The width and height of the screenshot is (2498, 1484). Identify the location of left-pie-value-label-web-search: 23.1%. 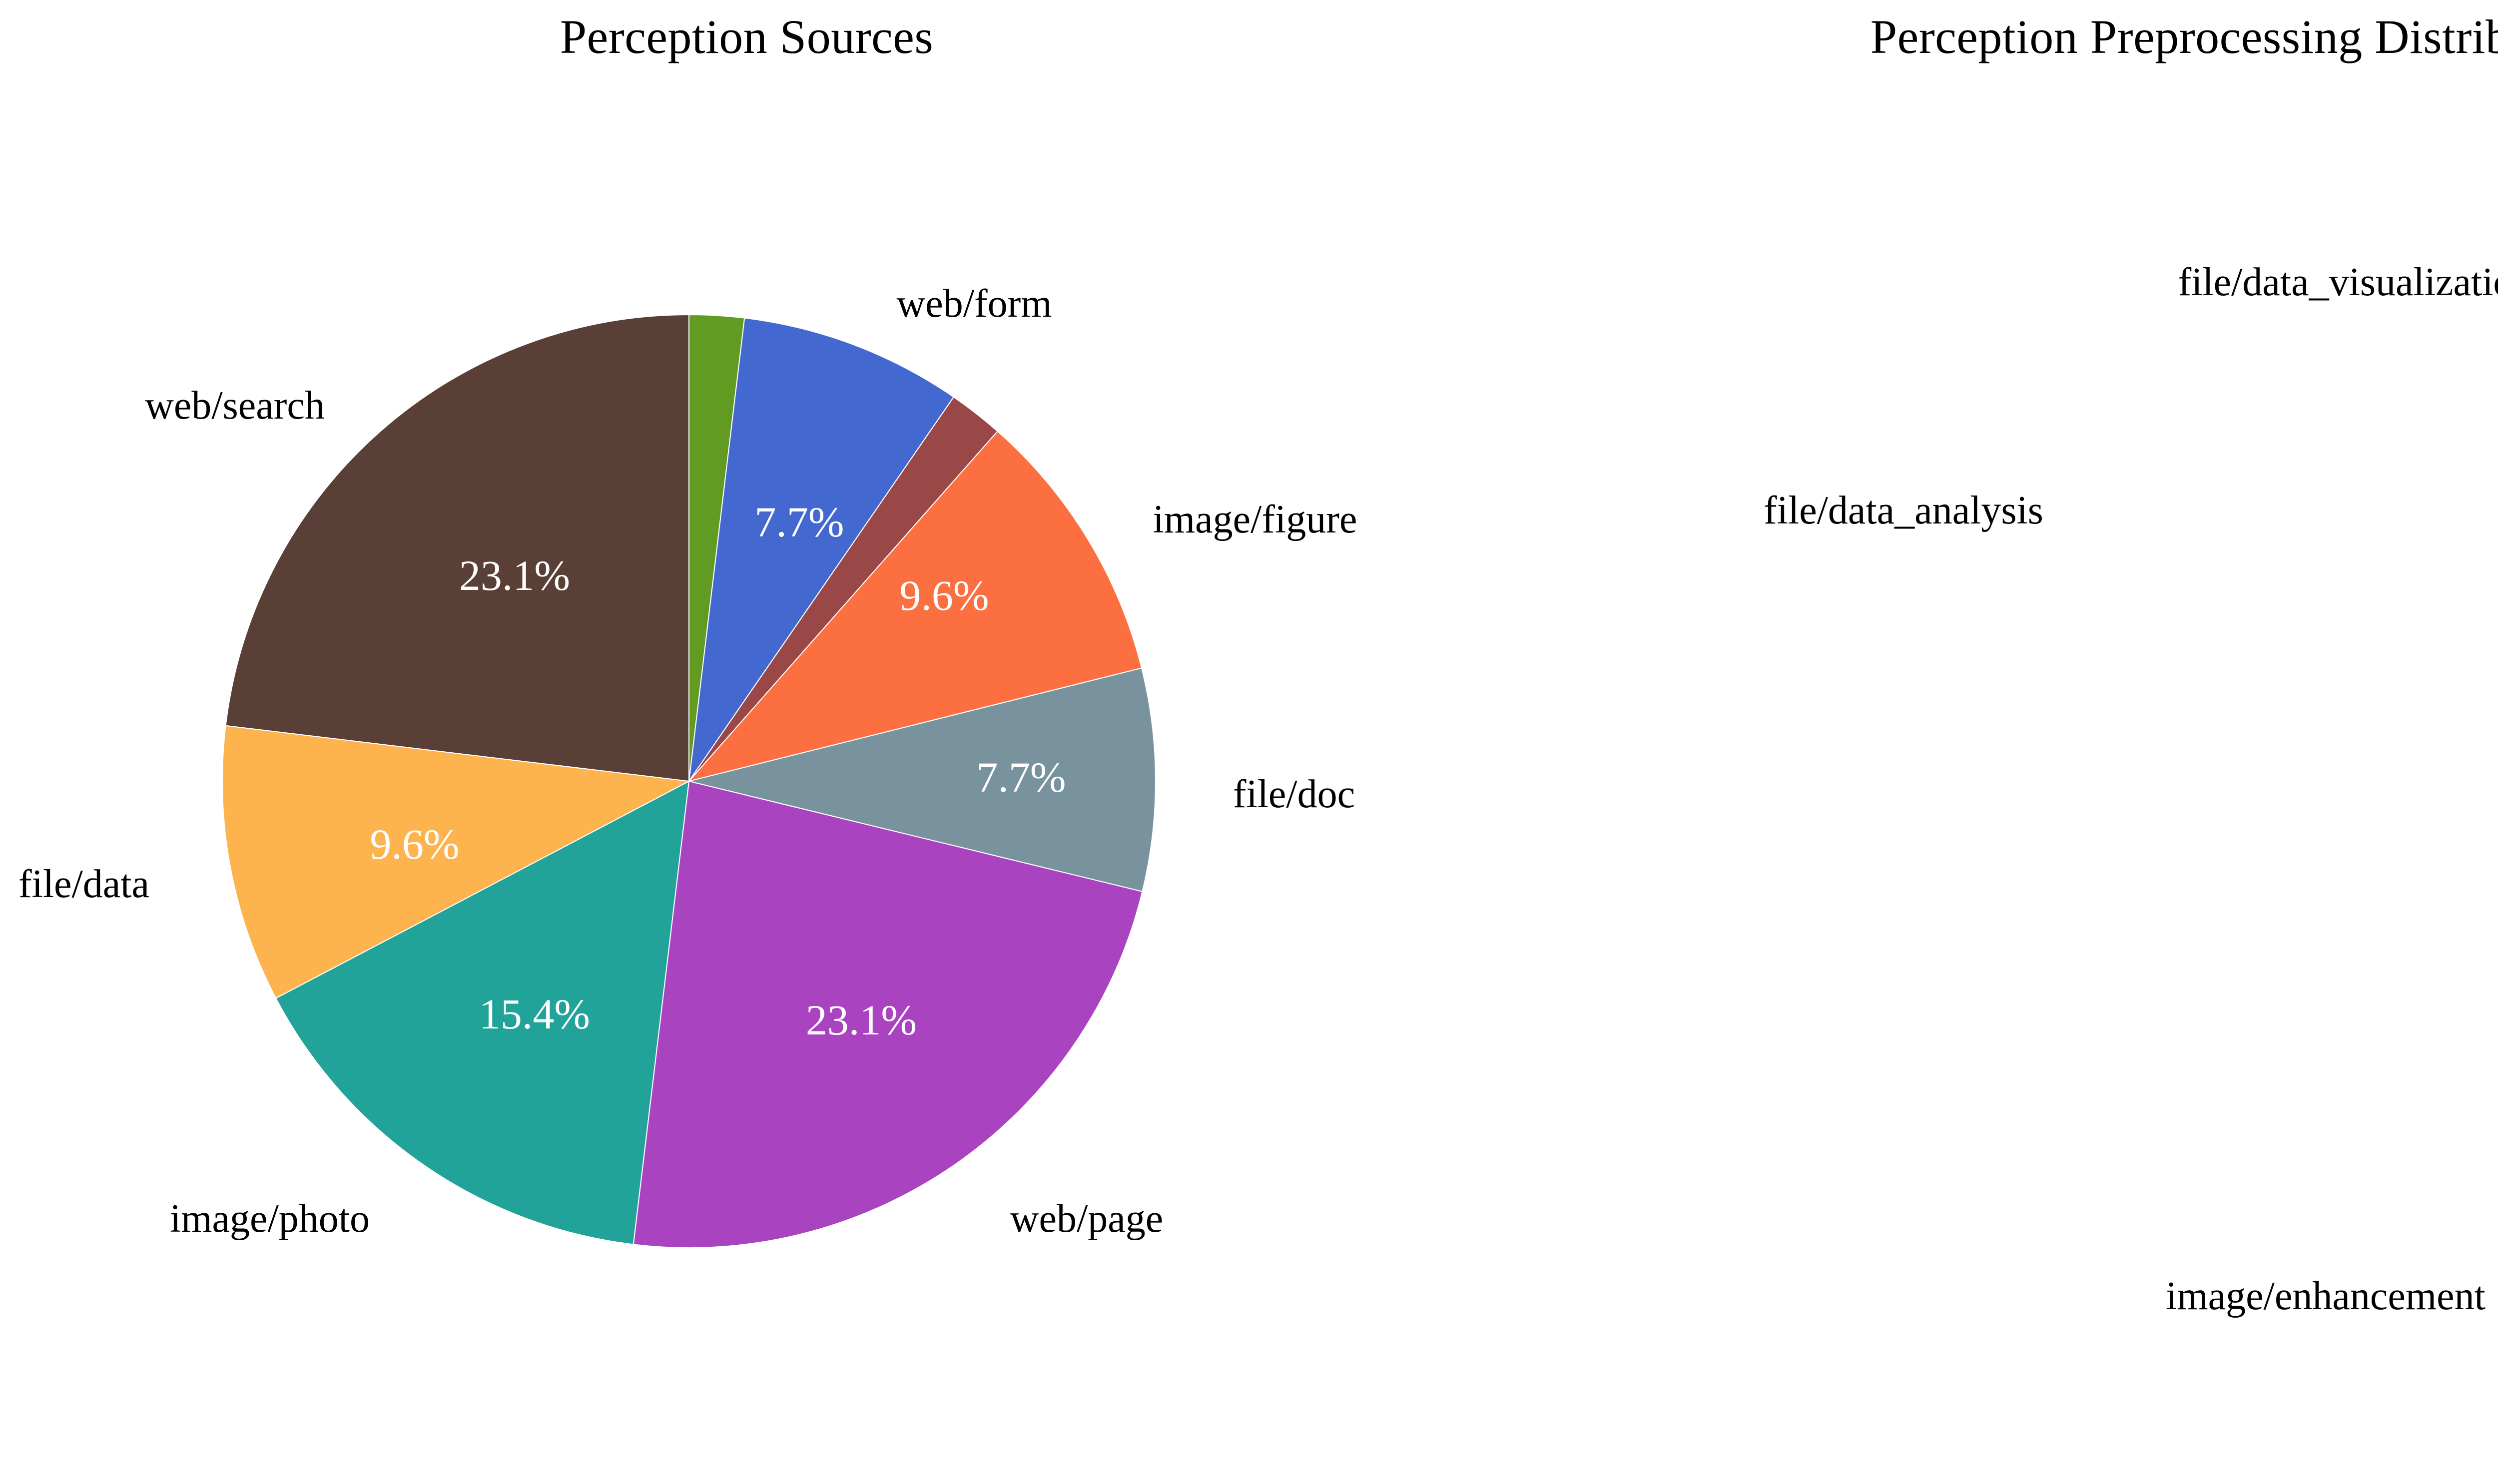
(515, 575).